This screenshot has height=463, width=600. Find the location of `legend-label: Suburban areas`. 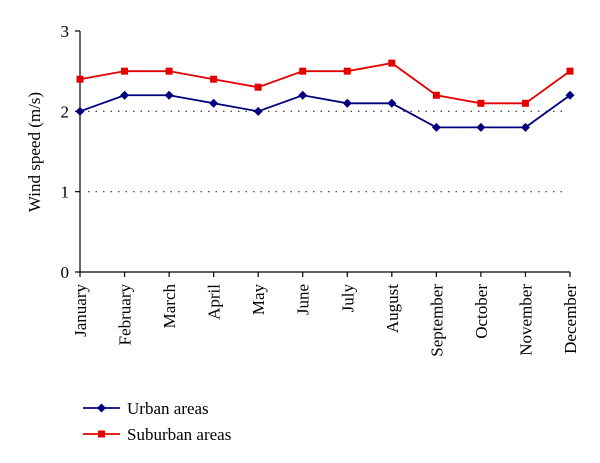

legend-label: Suburban areas is located at coordinates (179, 434).